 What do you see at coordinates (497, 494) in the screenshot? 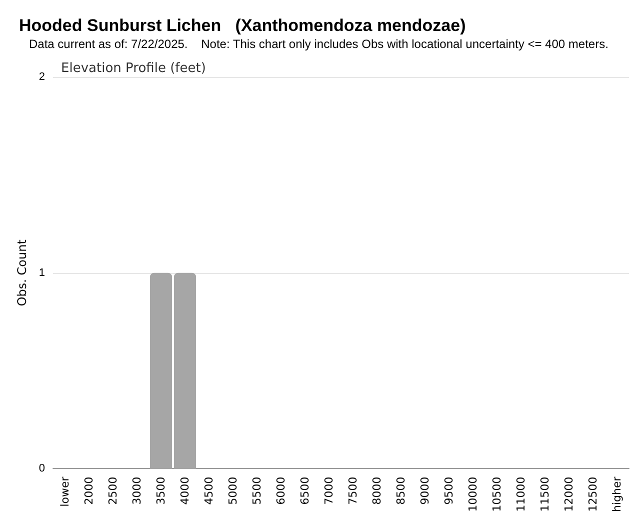
I see `x-tick-label: 10500` at bounding box center [497, 494].